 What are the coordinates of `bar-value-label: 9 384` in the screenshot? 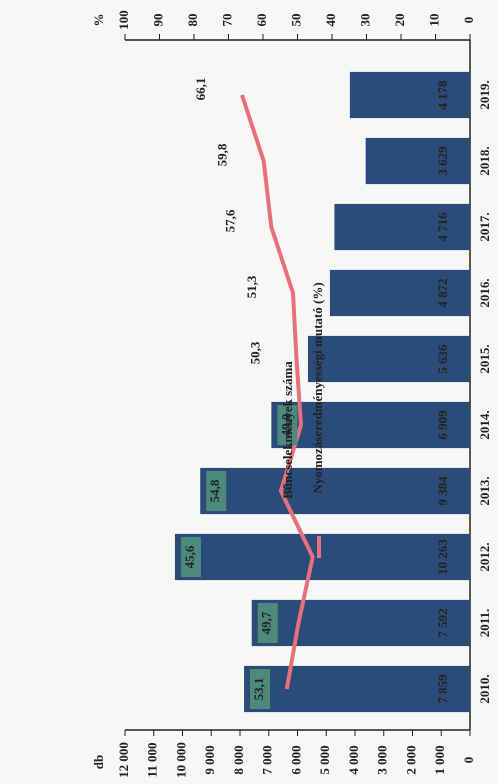 It's located at (442, 491).